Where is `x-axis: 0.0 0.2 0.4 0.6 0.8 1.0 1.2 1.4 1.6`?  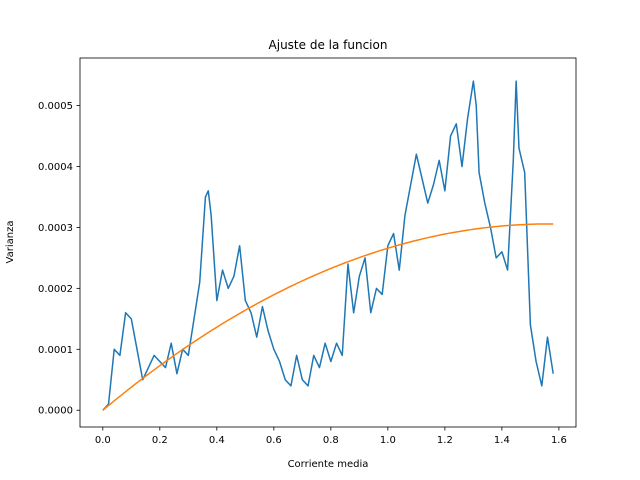
x-axis: 0.0 0.2 0.4 0.6 0.8 1.0 1.2 1.4 1.6 is located at coordinates (331, 436).